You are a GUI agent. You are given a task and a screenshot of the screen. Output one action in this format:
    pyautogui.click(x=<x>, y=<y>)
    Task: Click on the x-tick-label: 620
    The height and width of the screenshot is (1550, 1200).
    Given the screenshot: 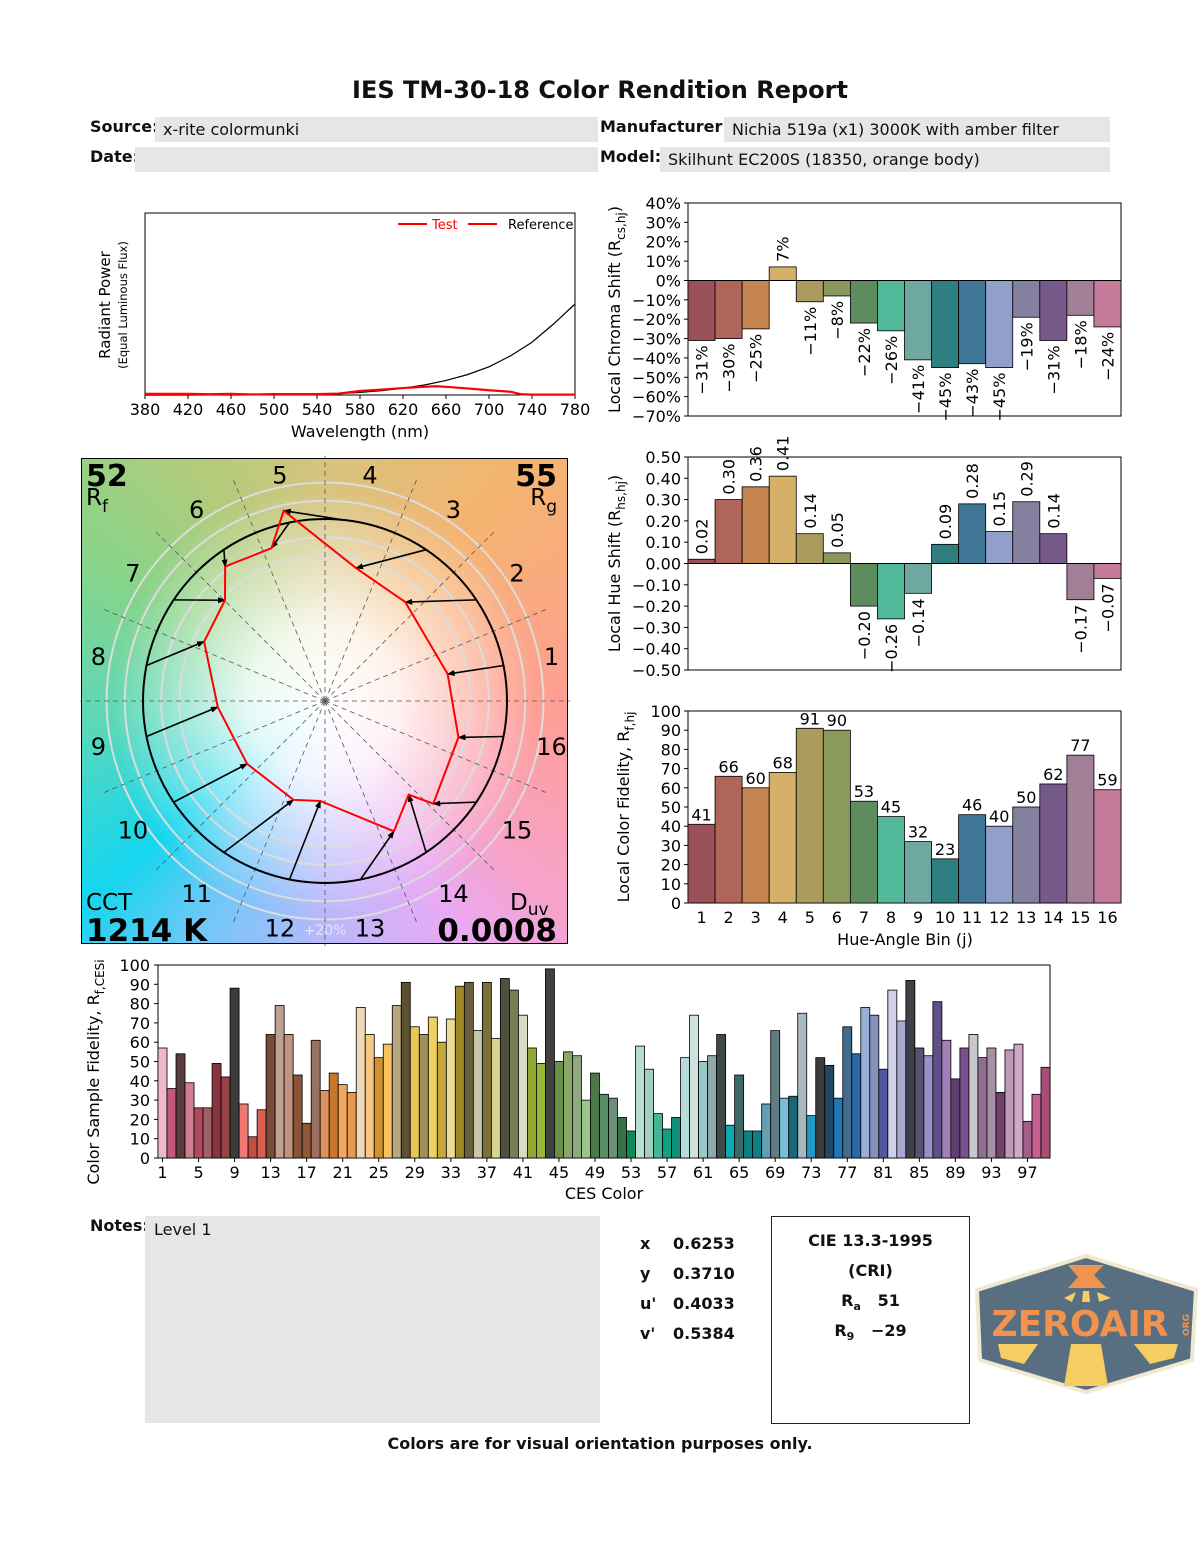 What is the action you would take?
    pyautogui.click(x=403, y=409)
    